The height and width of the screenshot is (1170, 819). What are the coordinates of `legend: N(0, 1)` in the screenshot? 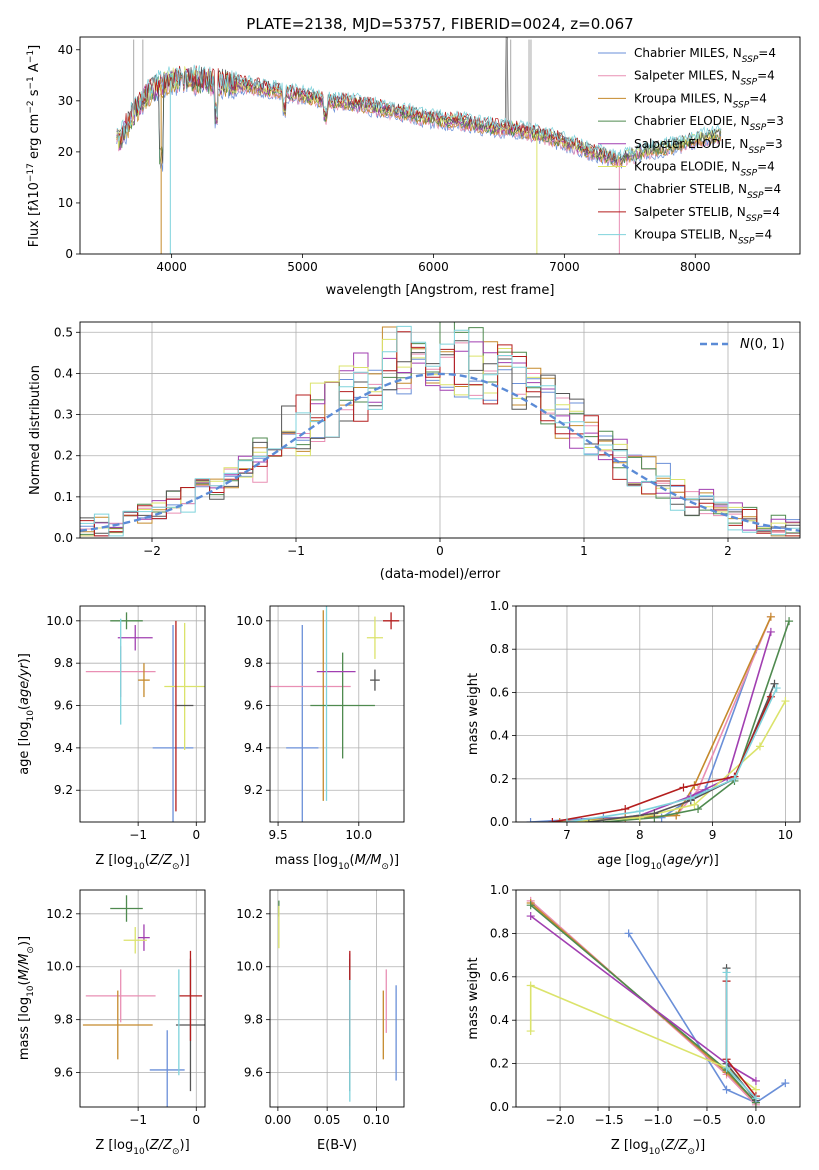 It's located at (742, 344).